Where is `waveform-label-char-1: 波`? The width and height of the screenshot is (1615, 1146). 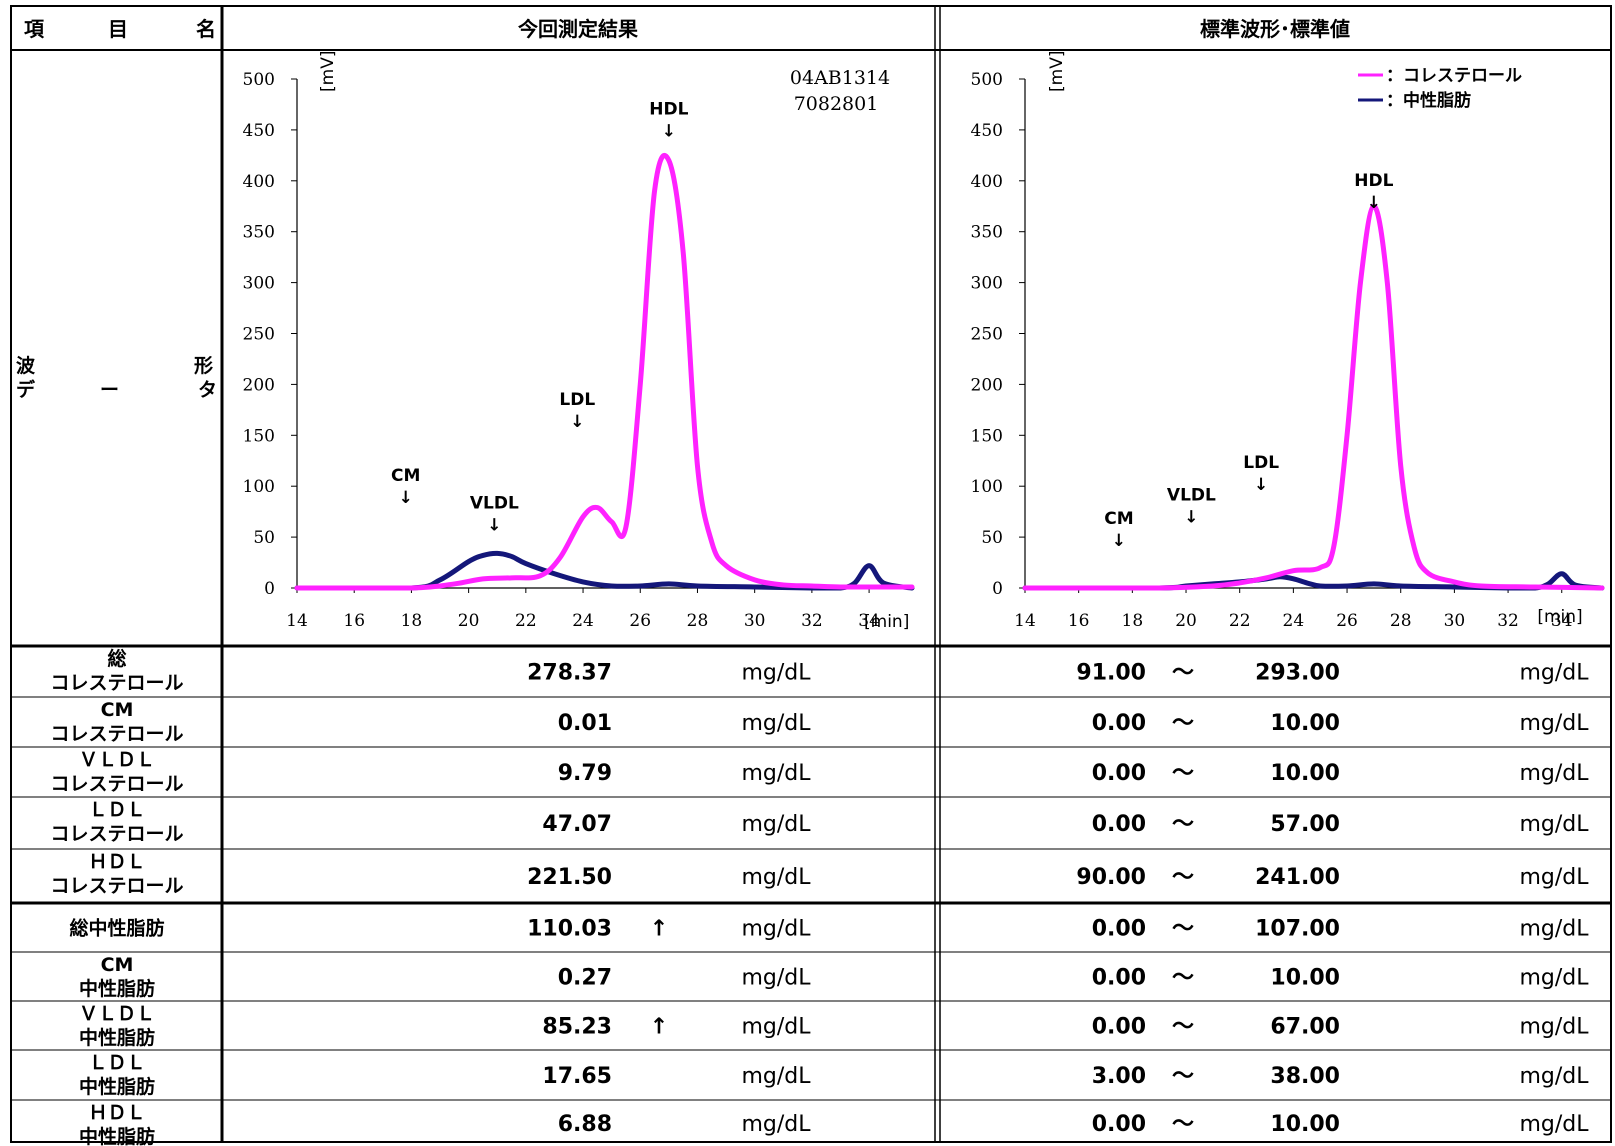 waveform-label-char-1: 波 is located at coordinates (26, 365).